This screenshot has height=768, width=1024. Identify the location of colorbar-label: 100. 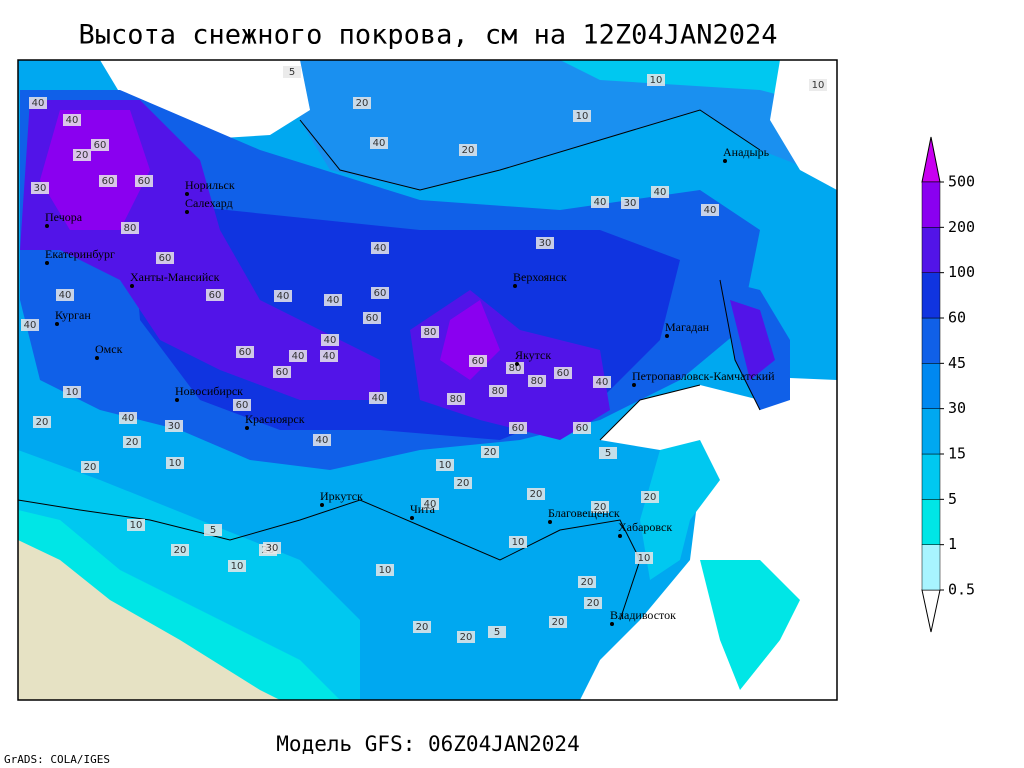
(961, 272).